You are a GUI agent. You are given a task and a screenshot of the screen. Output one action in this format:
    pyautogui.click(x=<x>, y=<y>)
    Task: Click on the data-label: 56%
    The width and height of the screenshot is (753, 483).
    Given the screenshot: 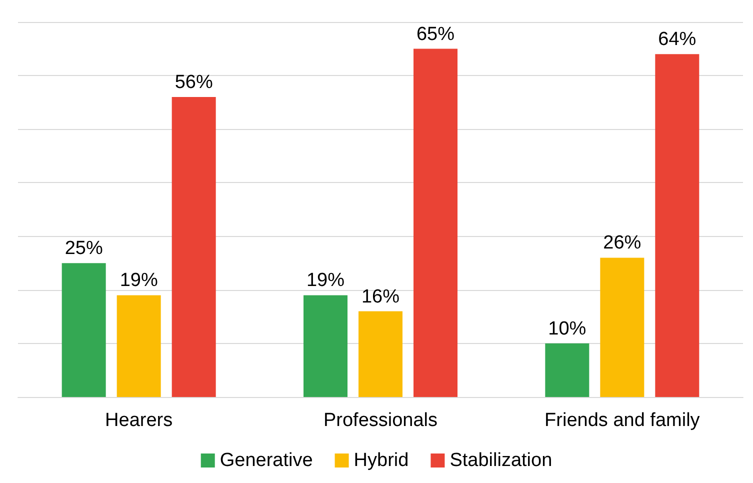 What is the action you would take?
    pyautogui.click(x=193, y=82)
    